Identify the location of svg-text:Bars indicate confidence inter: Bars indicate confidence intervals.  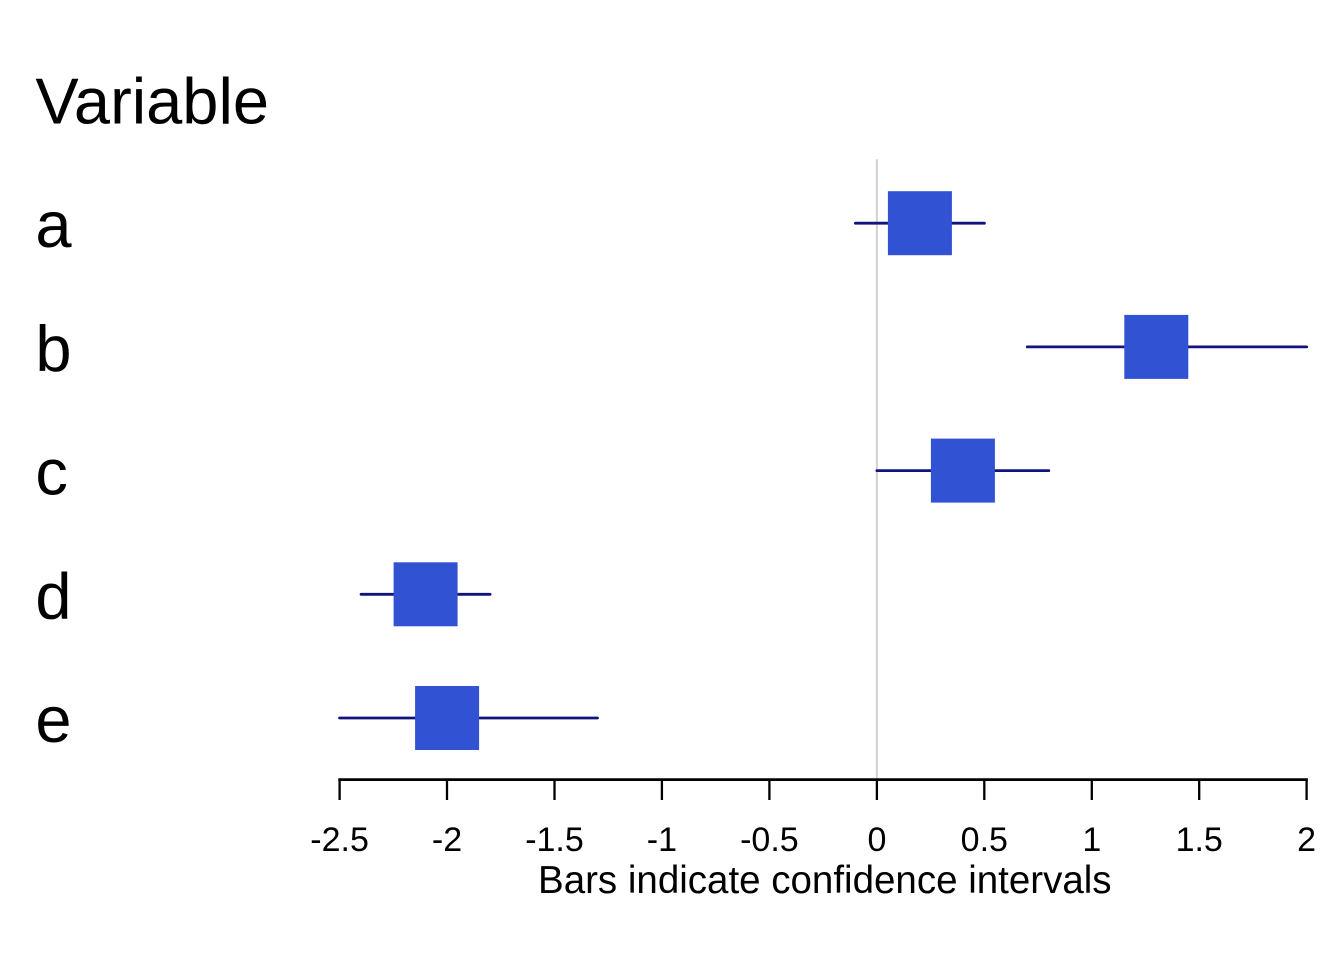
(825, 880).